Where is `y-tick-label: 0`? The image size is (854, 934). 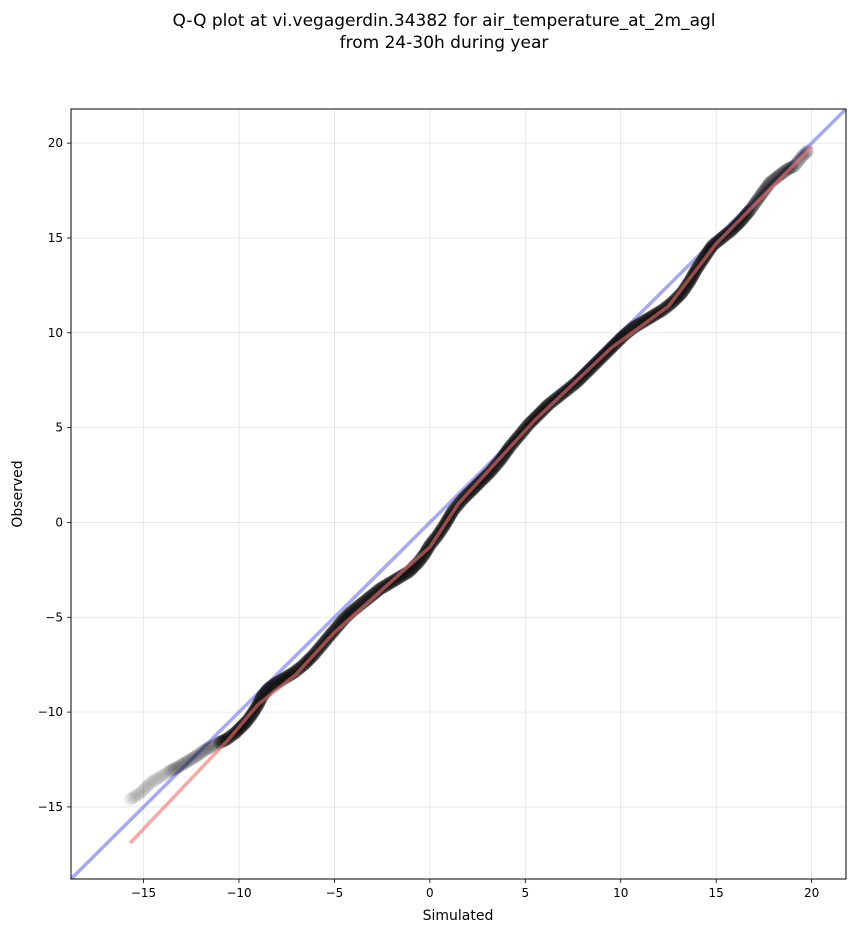 y-tick-label: 0 is located at coordinates (59, 522).